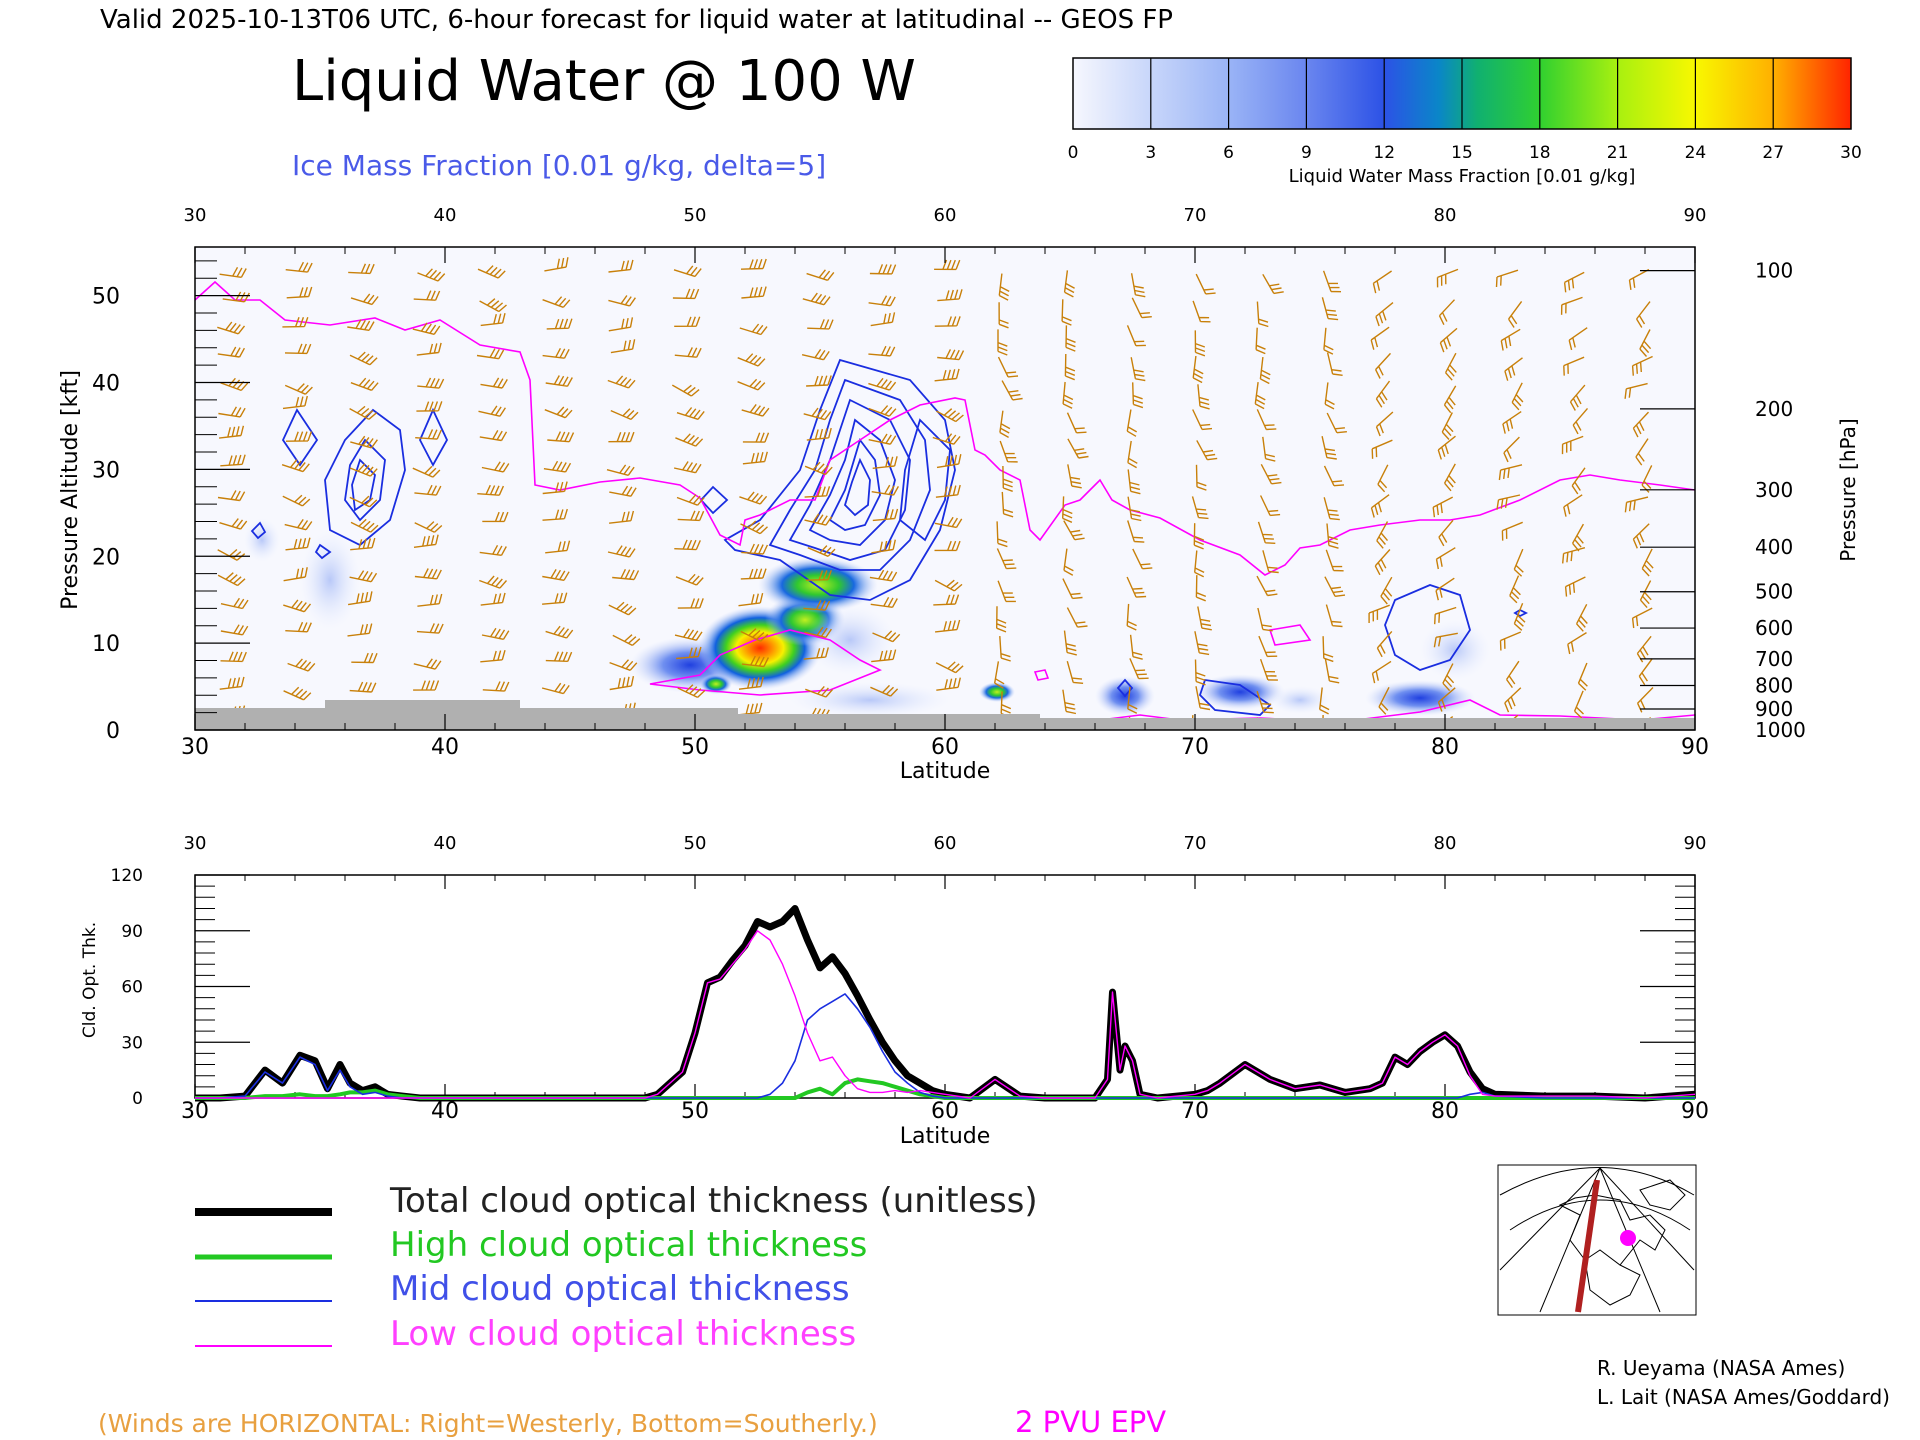 This screenshot has width=1920, height=1440. Describe the element at coordinates (445, 747) in the screenshot. I see `lat-tick-label-bottom: 40` at that location.